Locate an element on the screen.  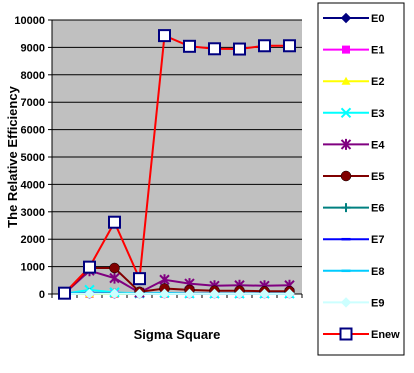
legend-item: E5 is located at coordinates (353, 176).